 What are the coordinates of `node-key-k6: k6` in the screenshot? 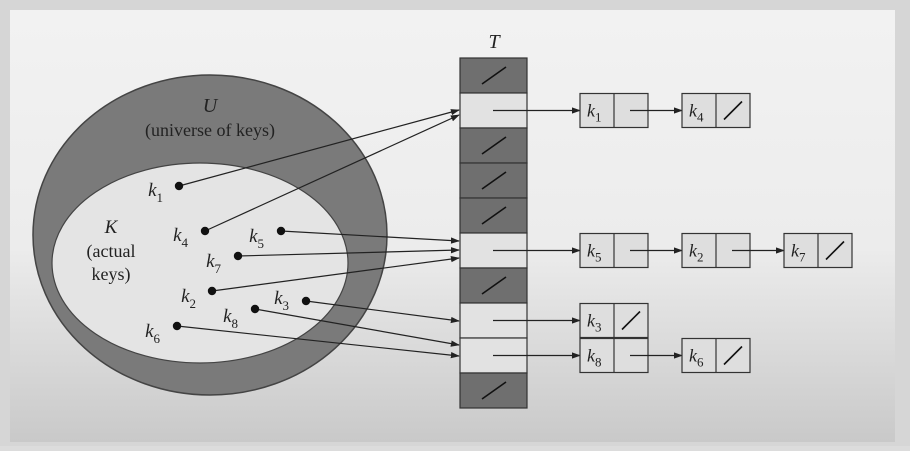 It's located at (696, 358).